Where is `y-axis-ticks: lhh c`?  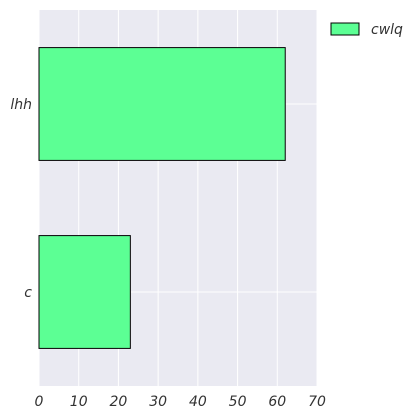 y-axis-ticks: lhh c is located at coordinates (21, 199).